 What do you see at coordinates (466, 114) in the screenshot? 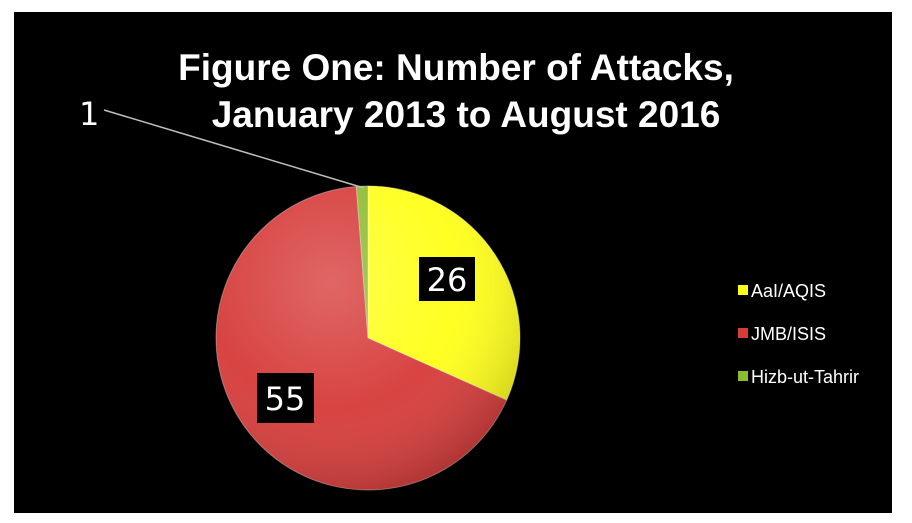
I see `chart-title-line-2: January 2013 to August 2016` at bounding box center [466, 114].